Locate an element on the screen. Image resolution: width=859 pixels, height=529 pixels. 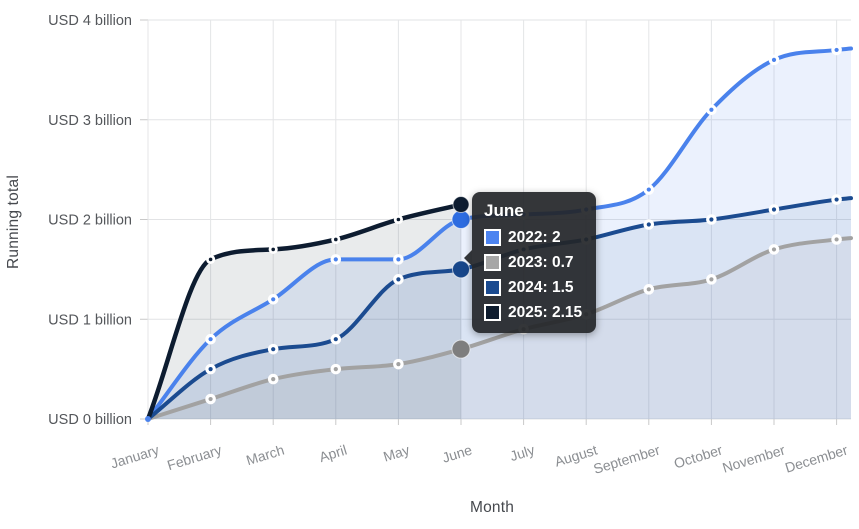
point-center-2022-february is located at coordinates (210, 339).